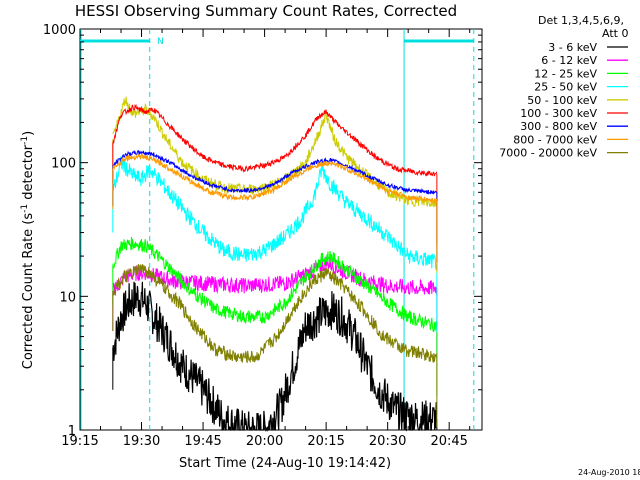 This screenshot has width=640, height=480. Describe the element at coordinates (67, 297) in the screenshot. I see `y-tick-label: 10` at that location.